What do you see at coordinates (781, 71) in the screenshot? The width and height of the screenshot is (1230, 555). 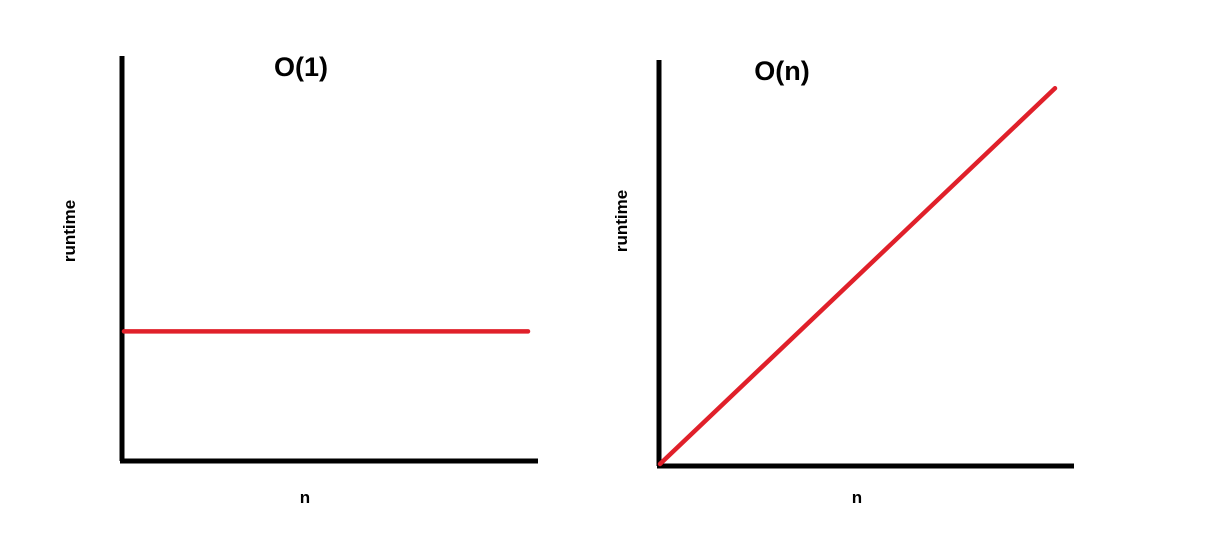 I see `chart-linear-title: O(n)` at bounding box center [781, 71].